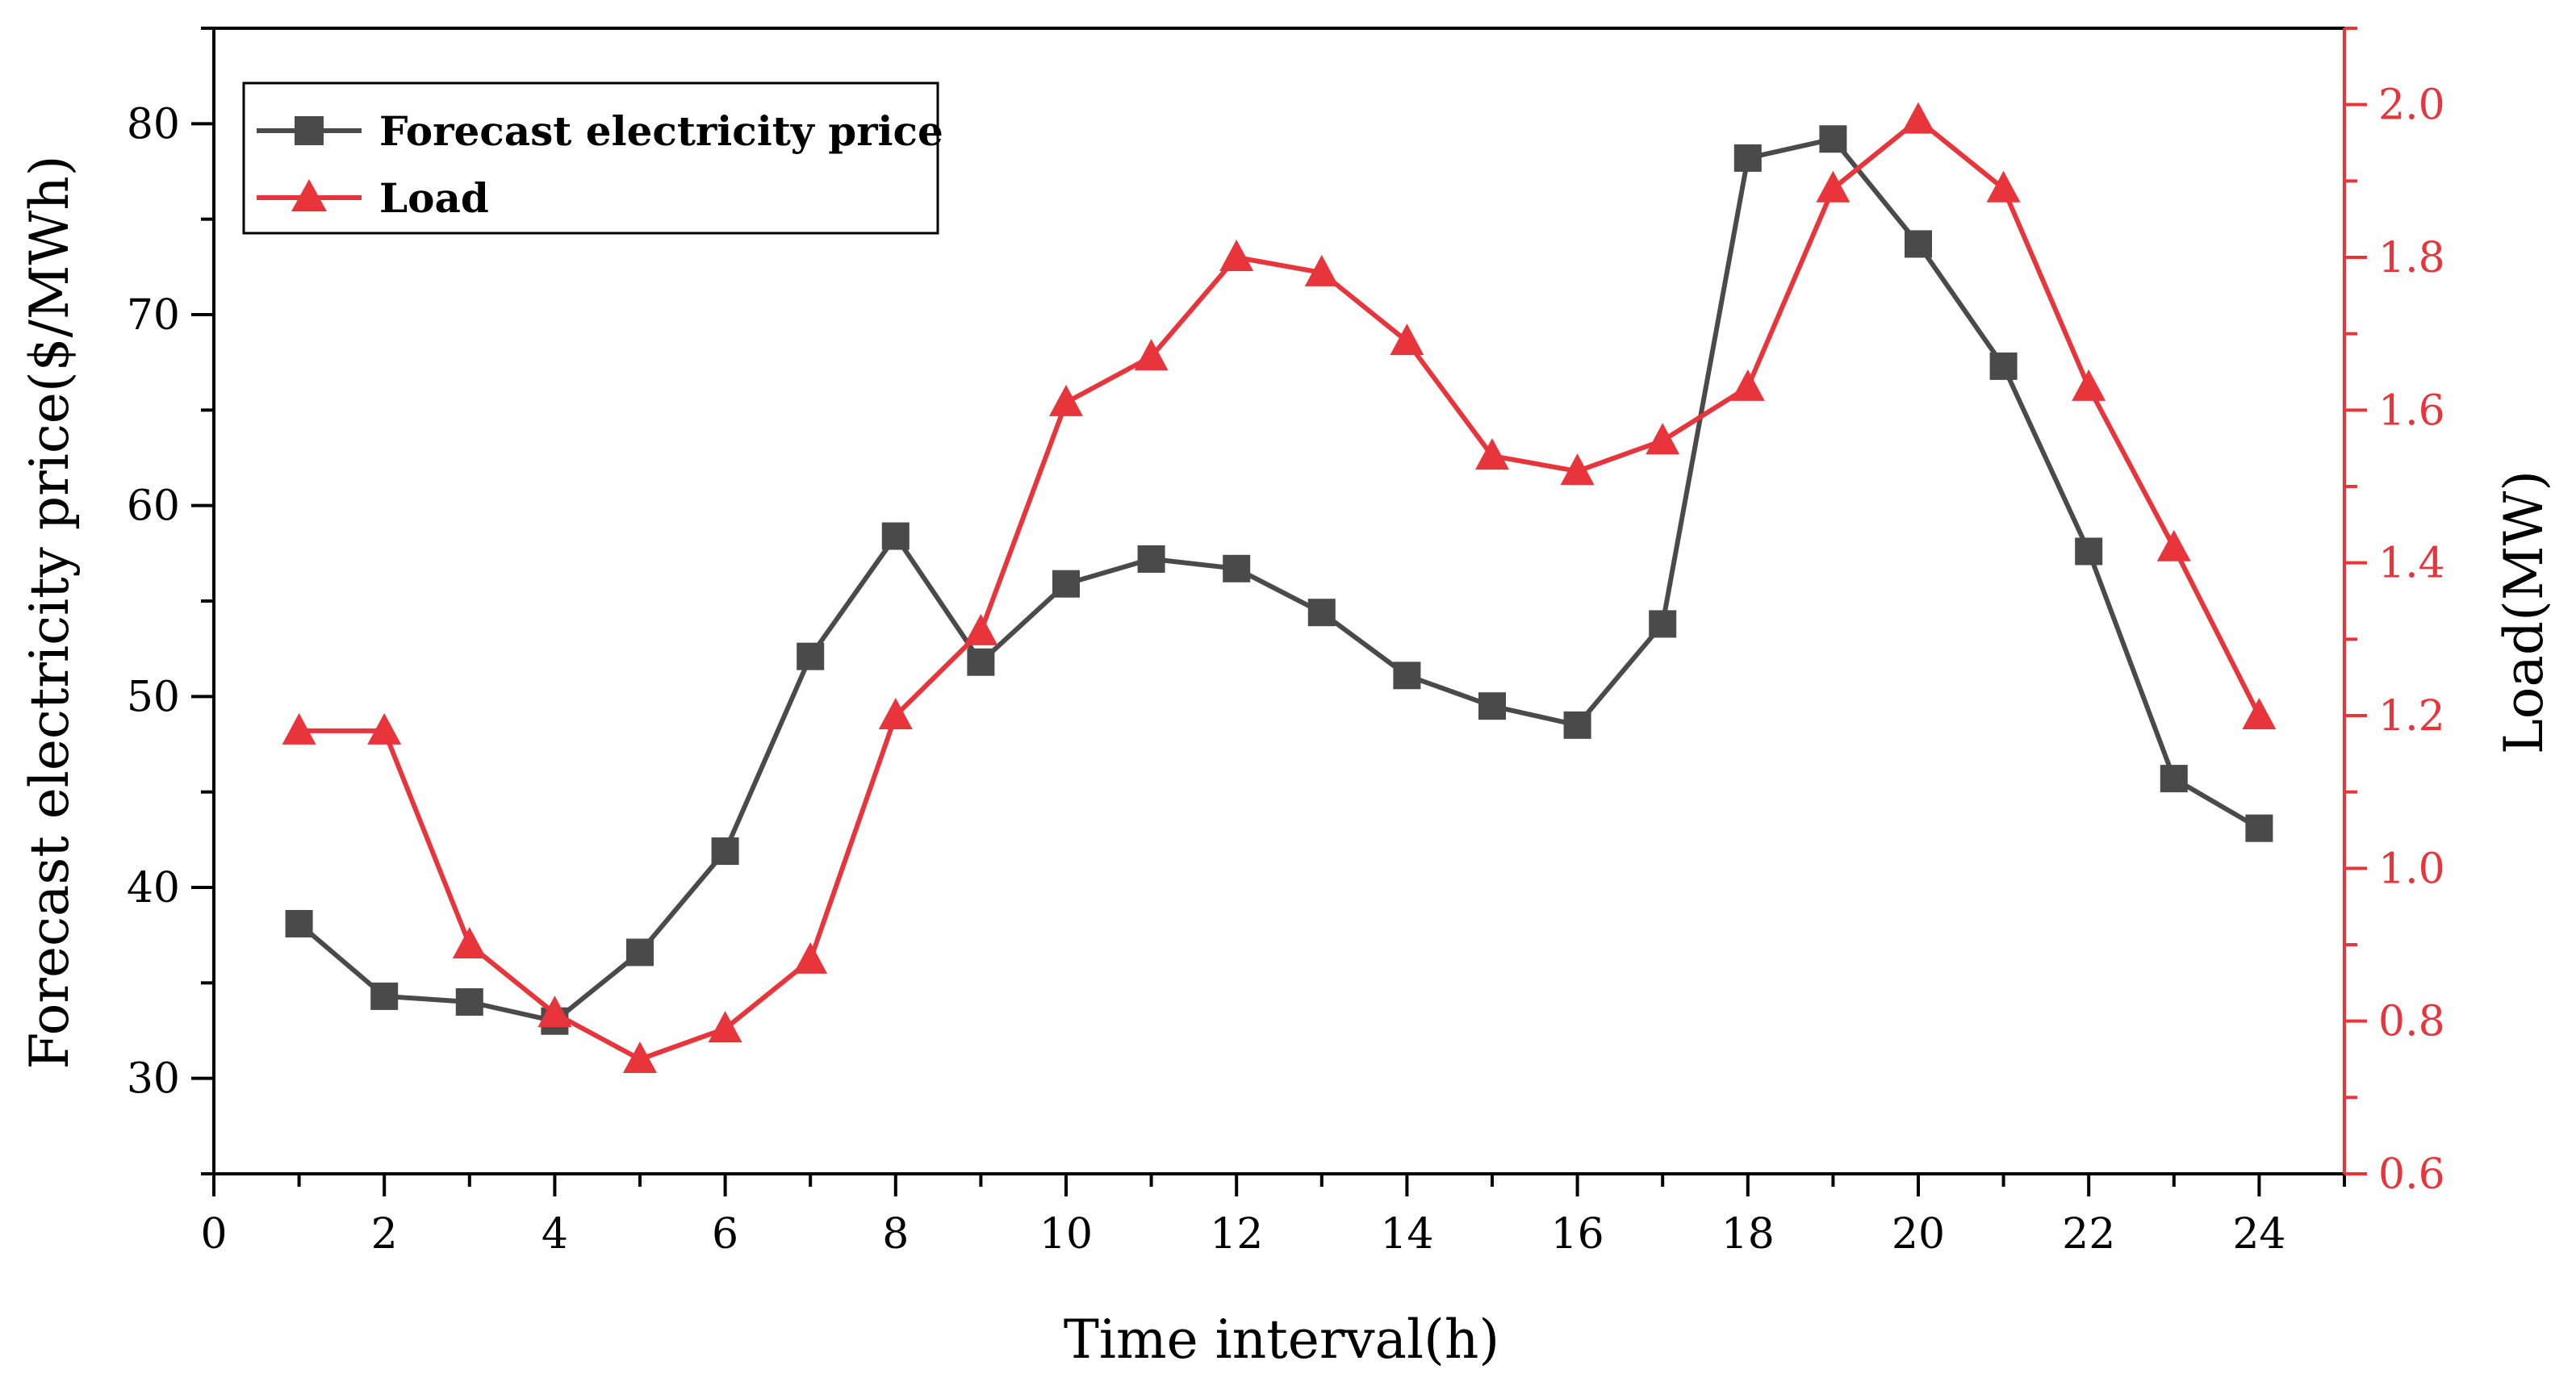  Describe the element at coordinates (1406, 1234) in the screenshot. I see `x-tick-label: 14` at that location.